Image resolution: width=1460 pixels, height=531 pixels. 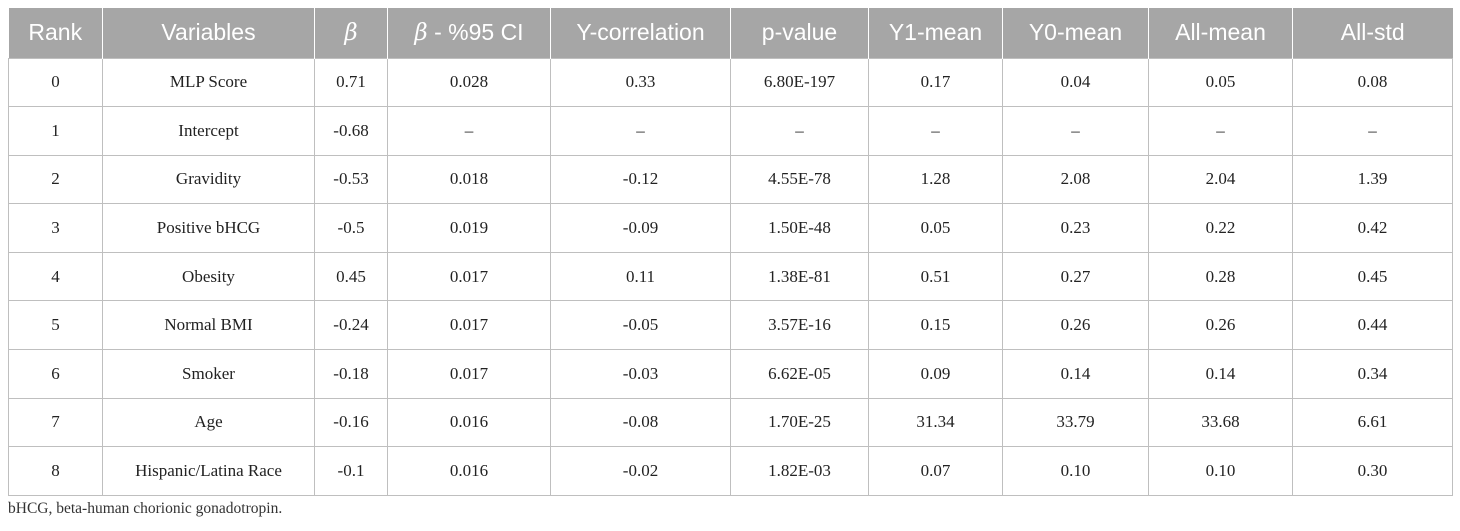 I want to click on table-cell: 0.04, so click(x=1075, y=82).